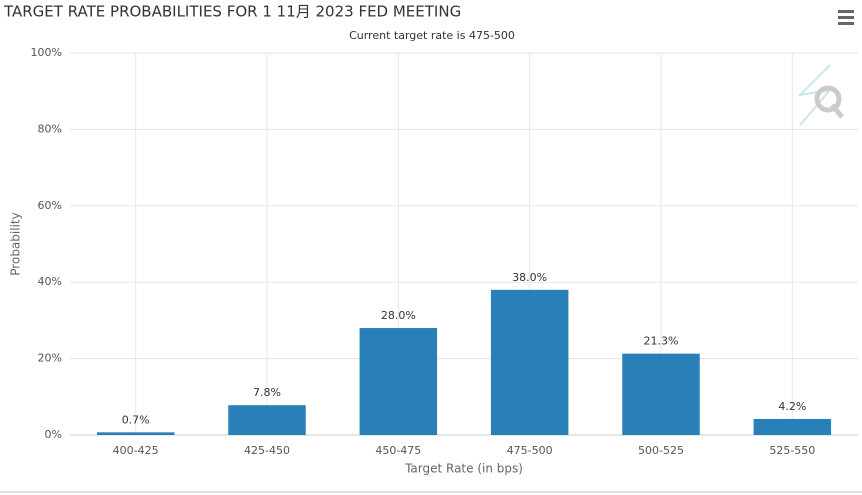 The height and width of the screenshot is (495, 862). I want to click on x-tick-label: 425-450, so click(267, 450).